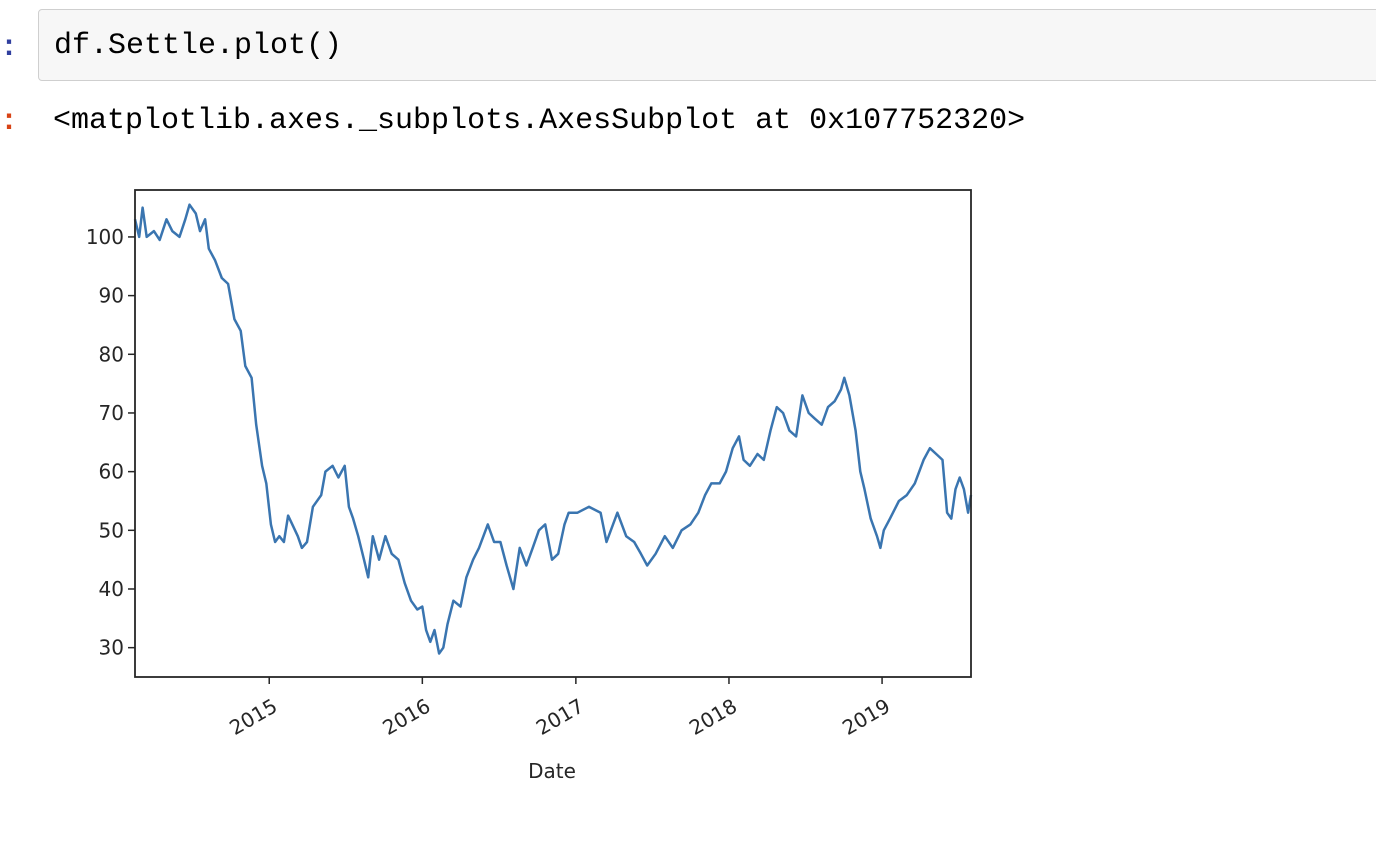  Describe the element at coordinates (111, 648) in the screenshot. I see `y-tick-label: 30` at that location.